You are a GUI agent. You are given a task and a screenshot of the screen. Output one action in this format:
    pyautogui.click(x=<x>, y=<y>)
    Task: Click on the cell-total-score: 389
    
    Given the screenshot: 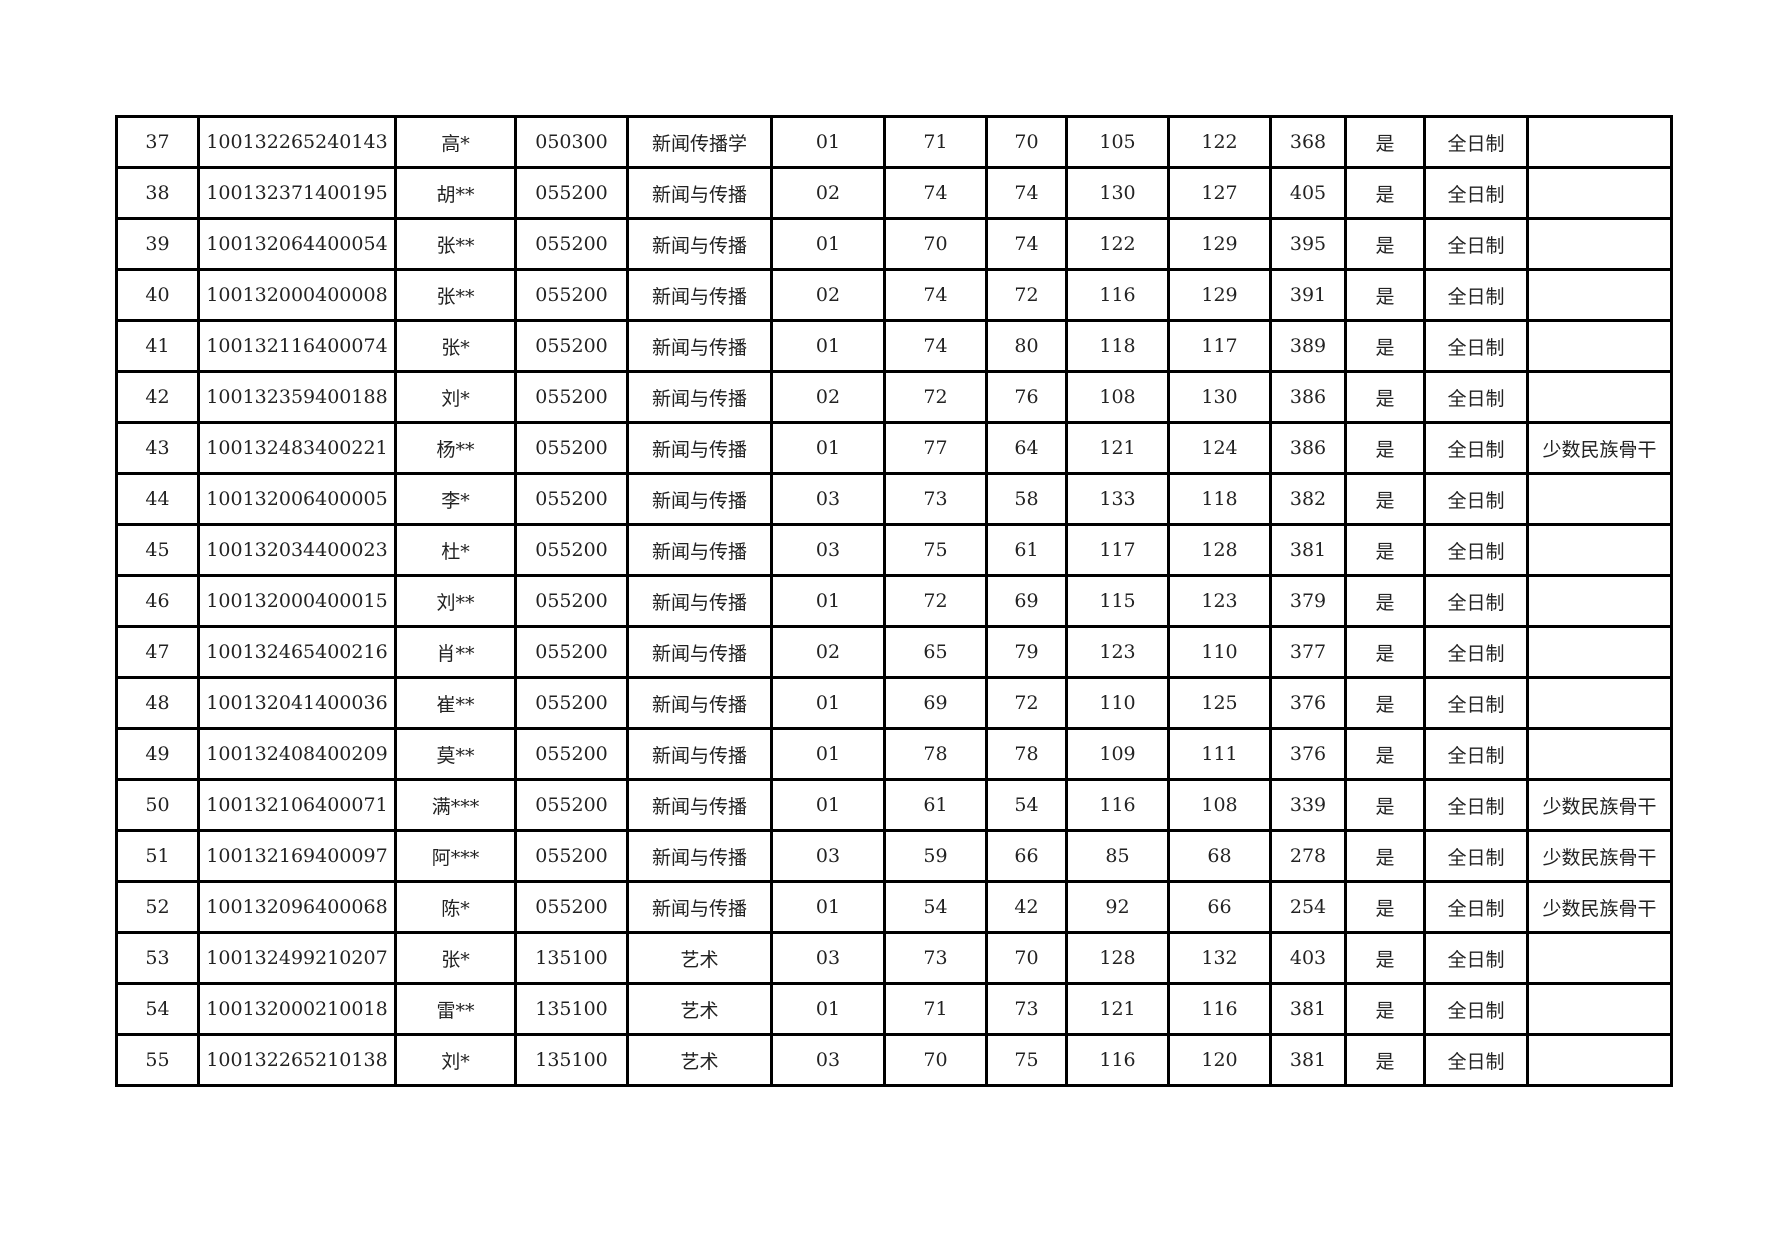 What is the action you would take?
    pyautogui.click(x=1308, y=346)
    